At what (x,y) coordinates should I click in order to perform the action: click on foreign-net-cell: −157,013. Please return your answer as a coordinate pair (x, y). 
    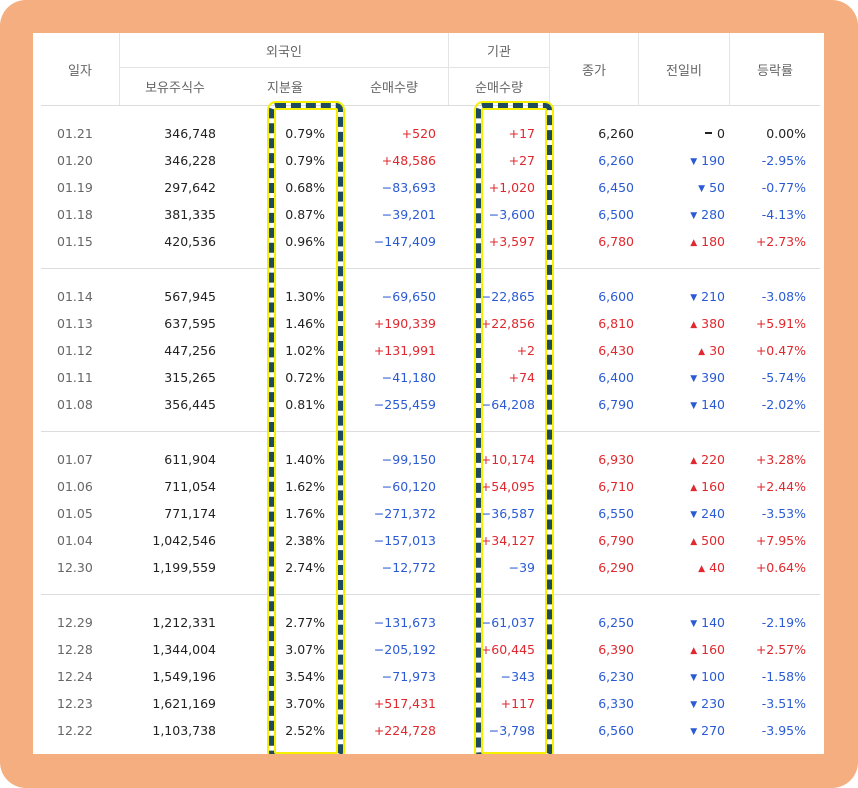
    Looking at the image, I should click on (404, 540).